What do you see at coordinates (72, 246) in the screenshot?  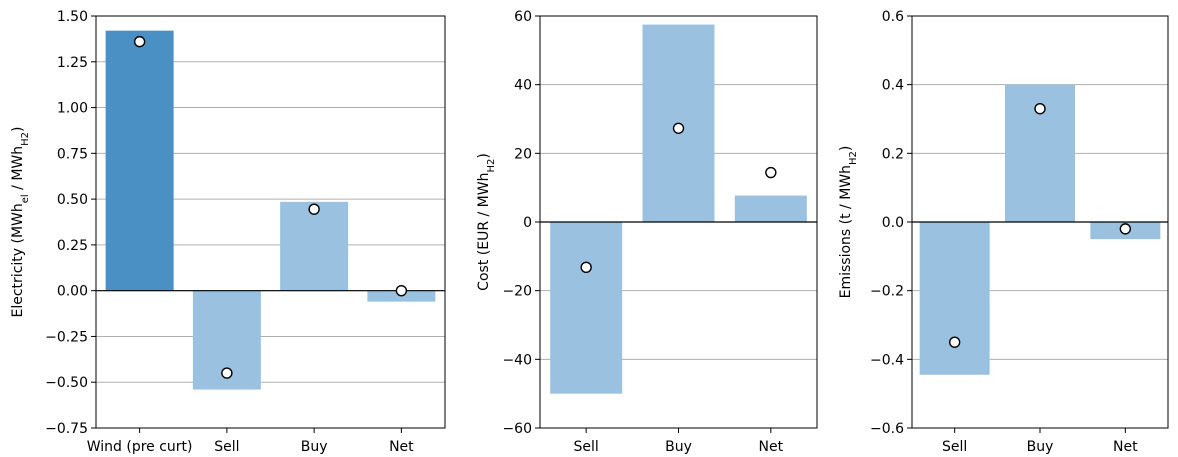 I see `y-tick-label: 0.25` at bounding box center [72, 246].